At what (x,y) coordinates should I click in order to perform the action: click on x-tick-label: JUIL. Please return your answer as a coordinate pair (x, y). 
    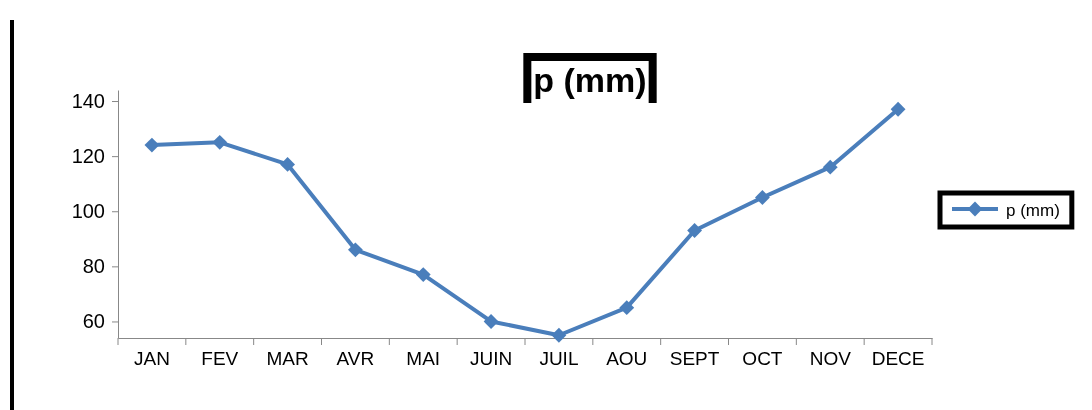
    Looking at the image, I should click on (559, 358).